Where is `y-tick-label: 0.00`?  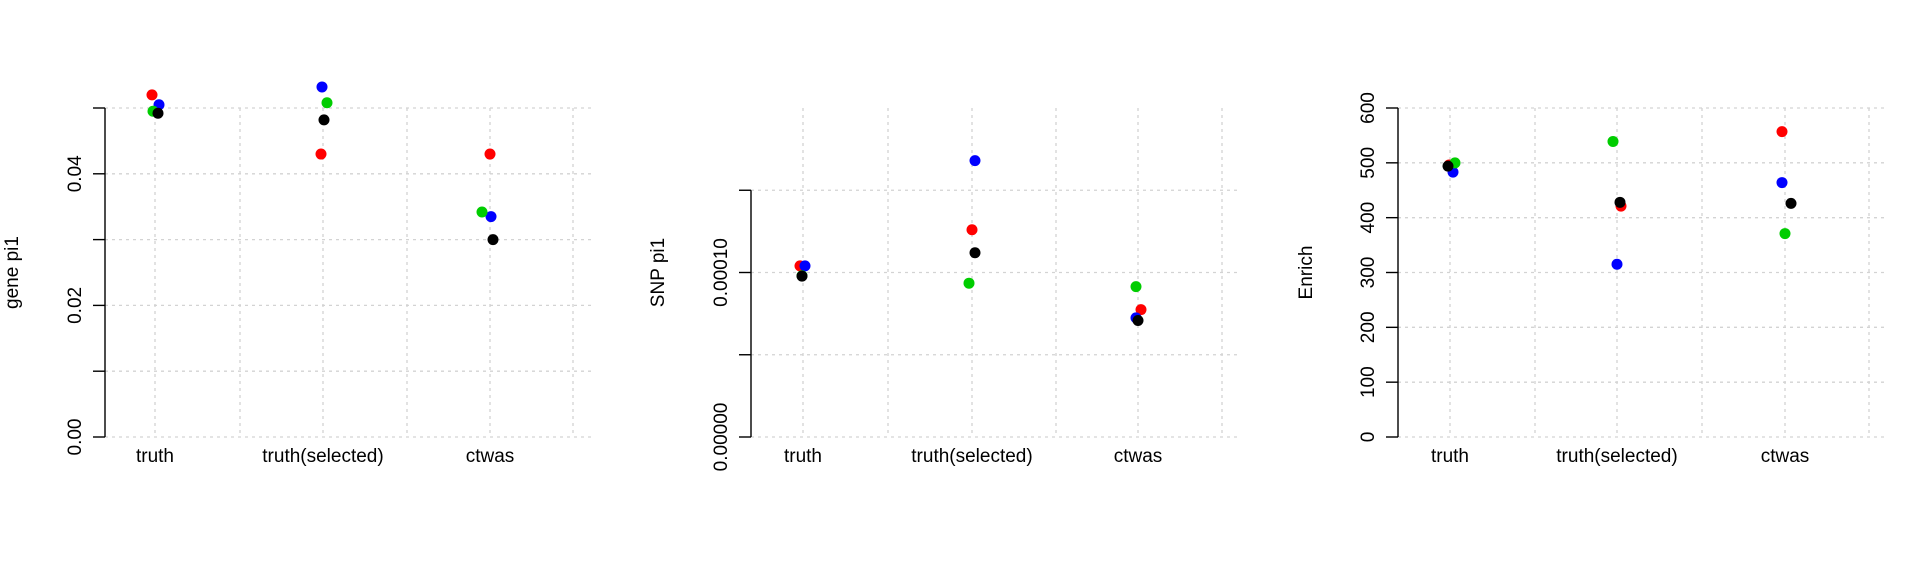 y-tick-label: 0.00 is located at coordinates (75, 437).